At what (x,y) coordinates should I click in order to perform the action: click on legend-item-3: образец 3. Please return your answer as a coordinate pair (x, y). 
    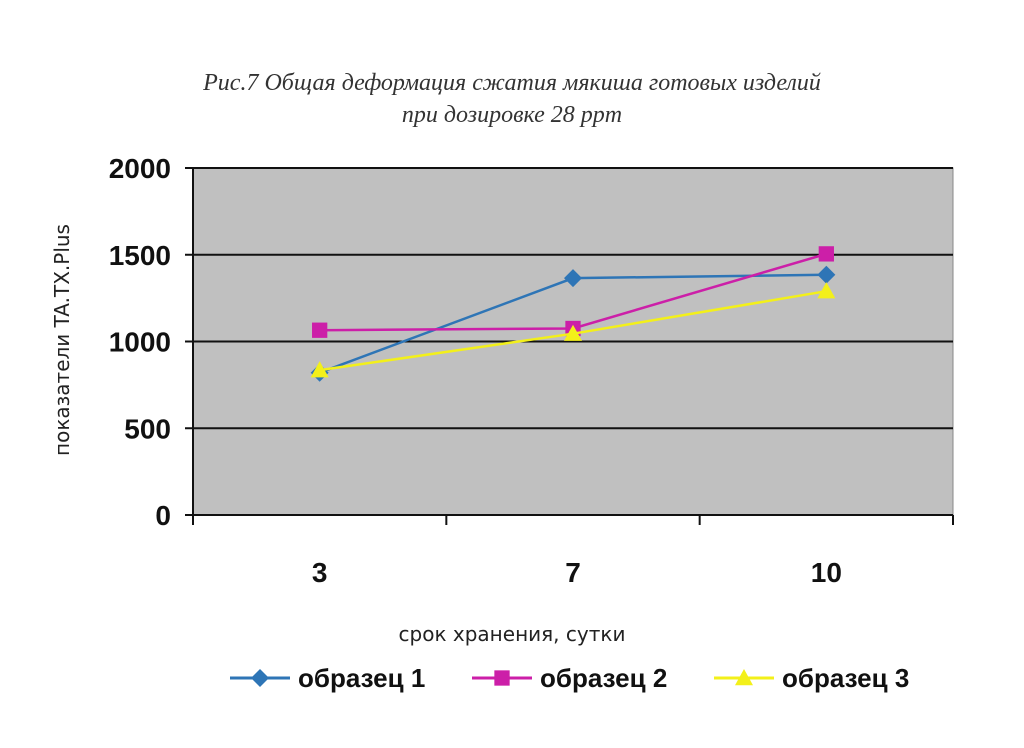
    Looking at the image, I should click on (810, 678).